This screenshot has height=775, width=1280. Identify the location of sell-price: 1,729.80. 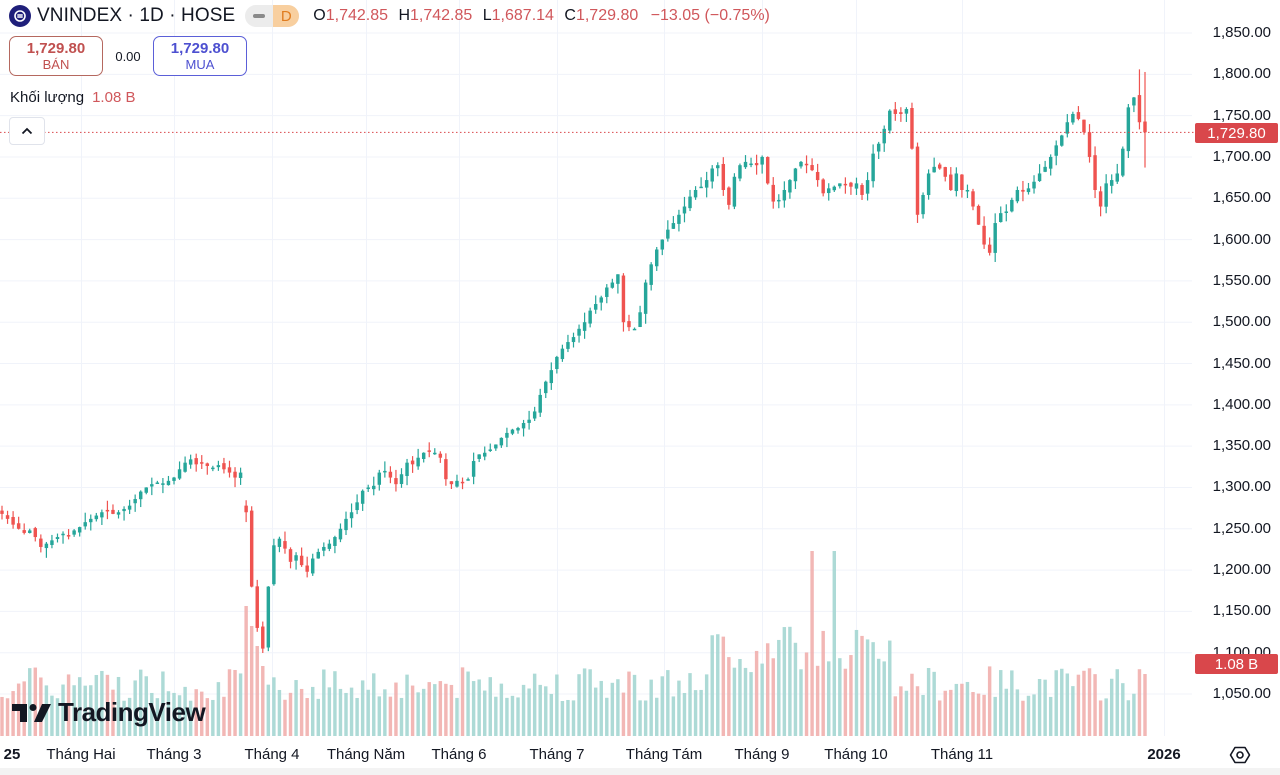
(56, 48).